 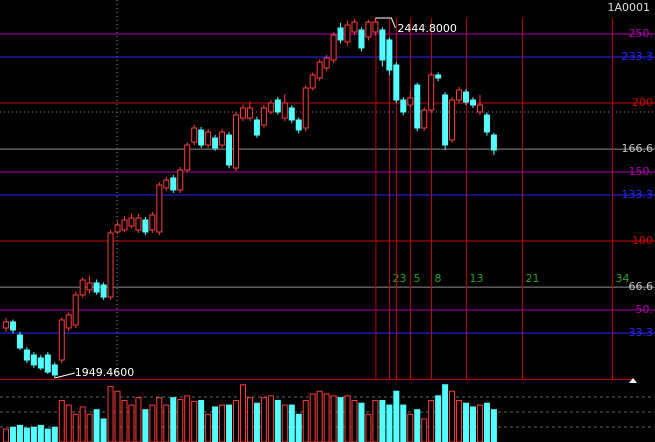 I want to click on y2-tick-label: 100, so click(x=642, y=240).